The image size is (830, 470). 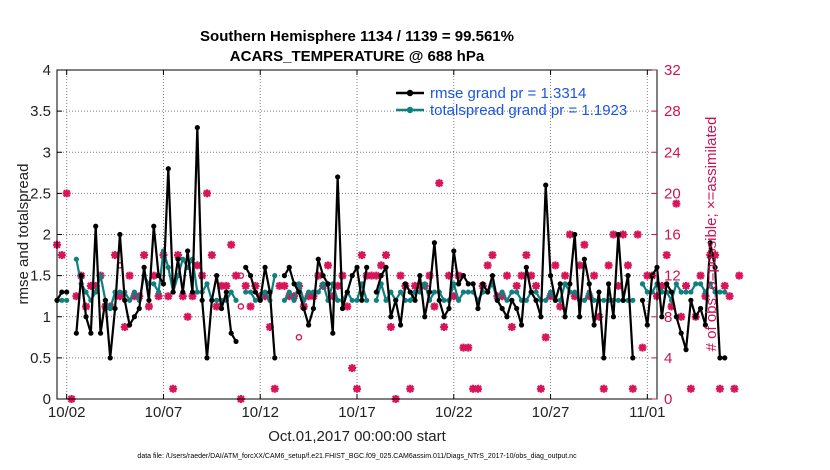 I want to click on x-tick-label: 10/17, so click(x=357, y=412).